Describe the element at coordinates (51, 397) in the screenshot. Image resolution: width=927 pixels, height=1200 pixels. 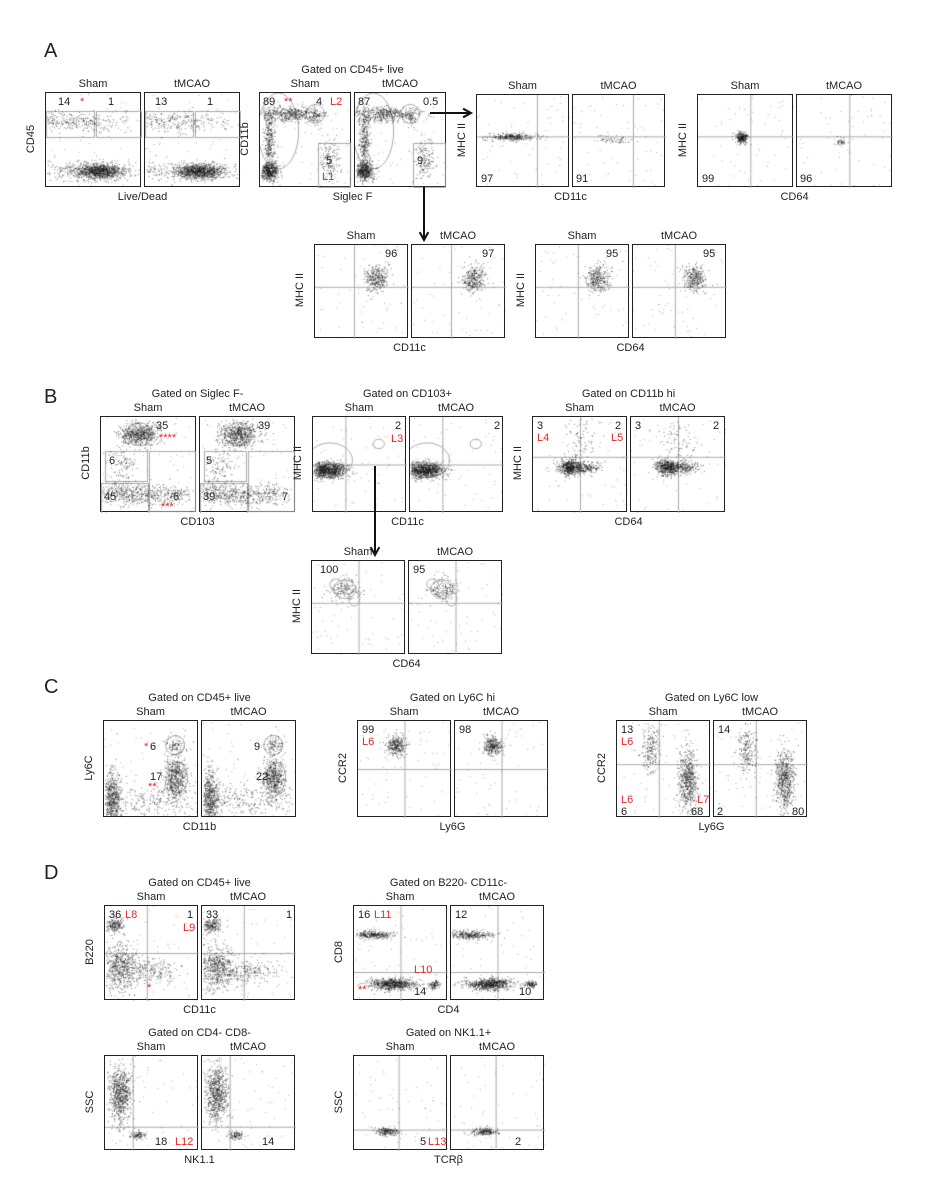
I see `panel-letter: B` at that location.